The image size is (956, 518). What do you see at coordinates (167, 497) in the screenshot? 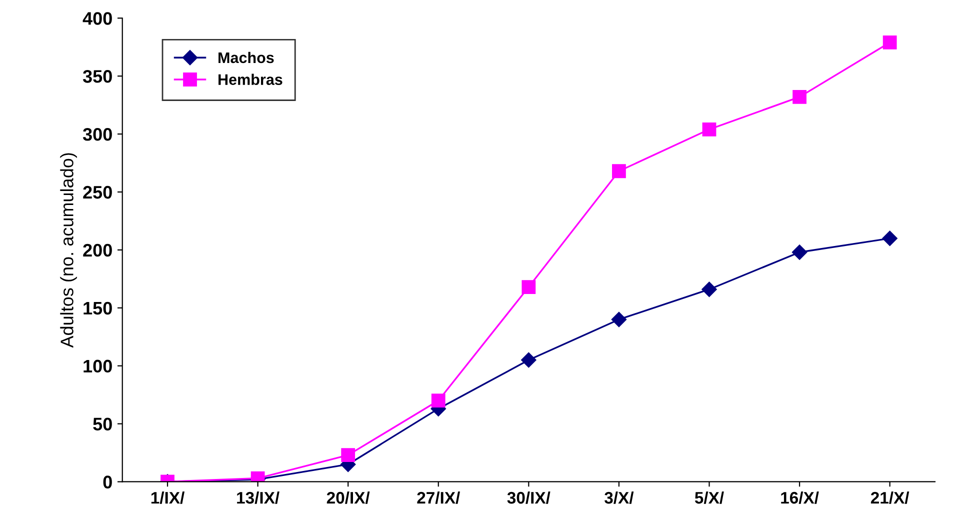
I see `x-tick-label: 1/IX/` at bounding box center [167, 497].